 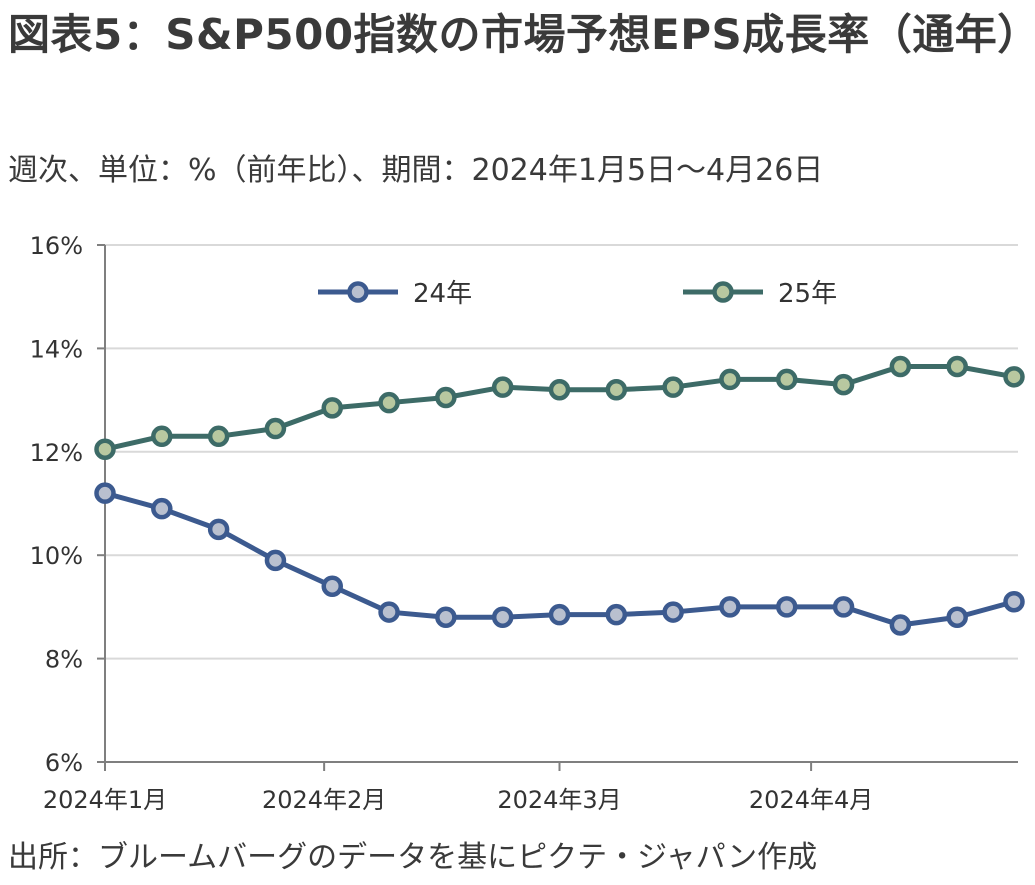 What do you see at coordinates (811, 800) in the screenshot?
I see `x-tick-label: 2024年4月` at bounding box center [811, 800].